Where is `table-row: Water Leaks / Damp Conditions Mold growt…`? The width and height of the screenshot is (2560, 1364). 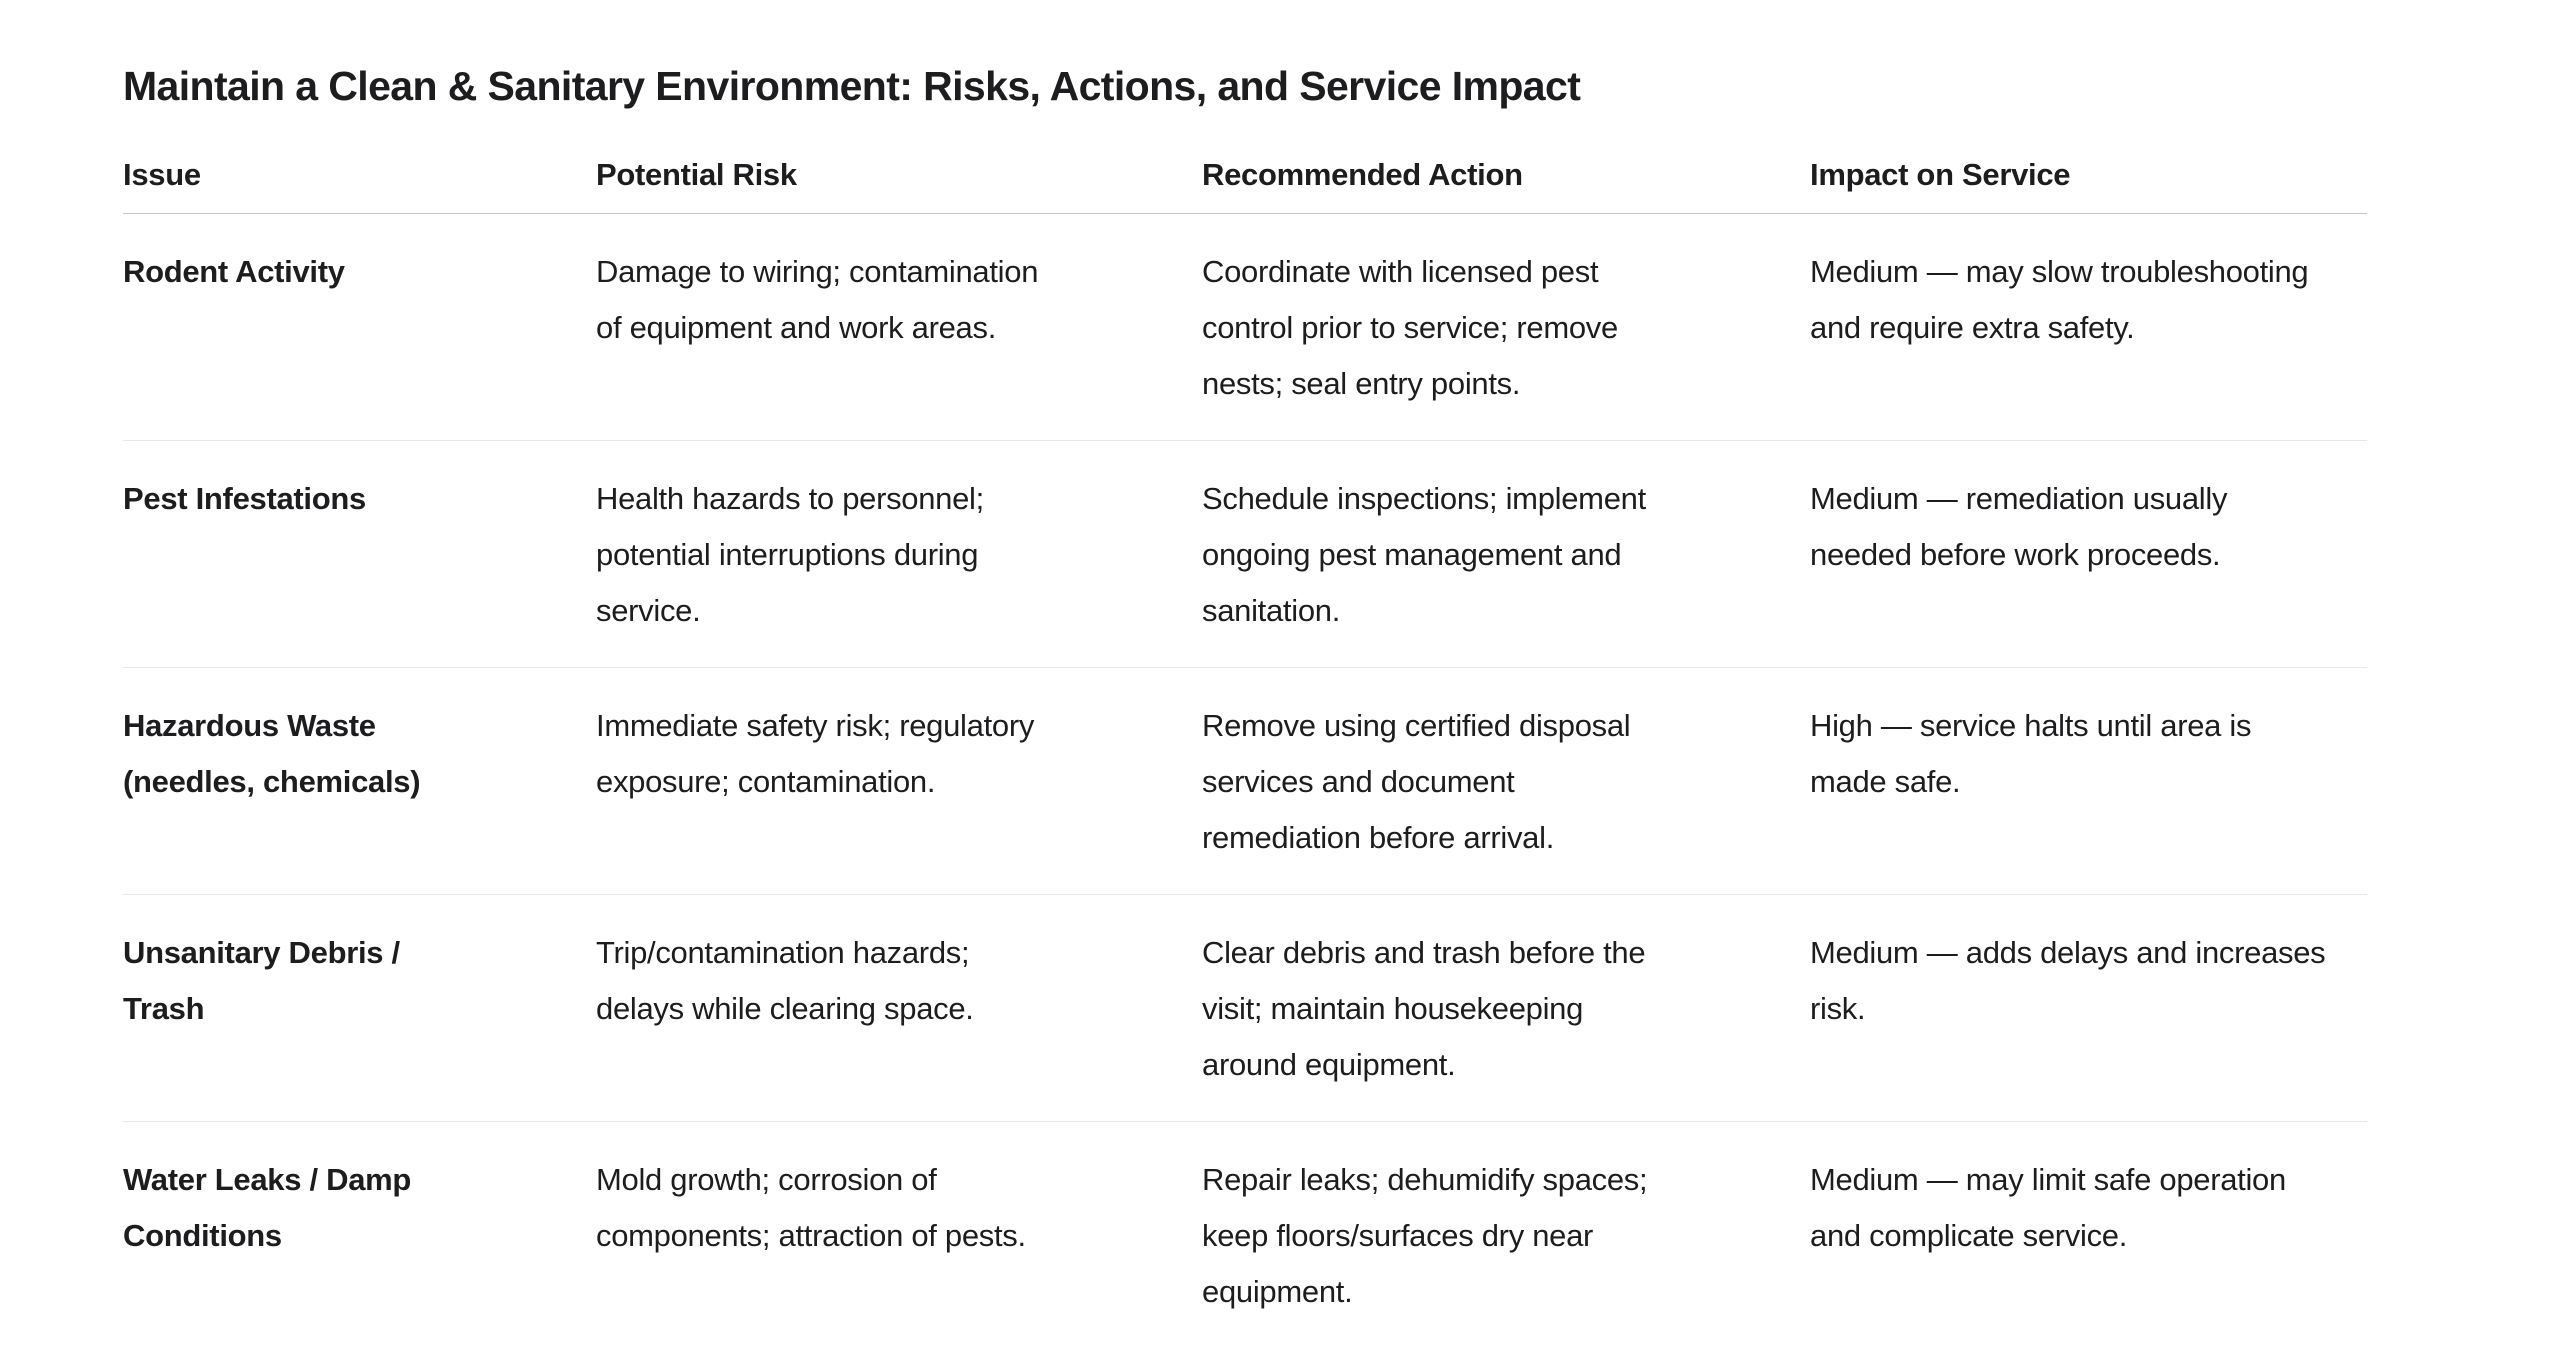 table-row: Water Leaks / Damp Conditions Mold growt… is located at coordinates (1245, 1235).